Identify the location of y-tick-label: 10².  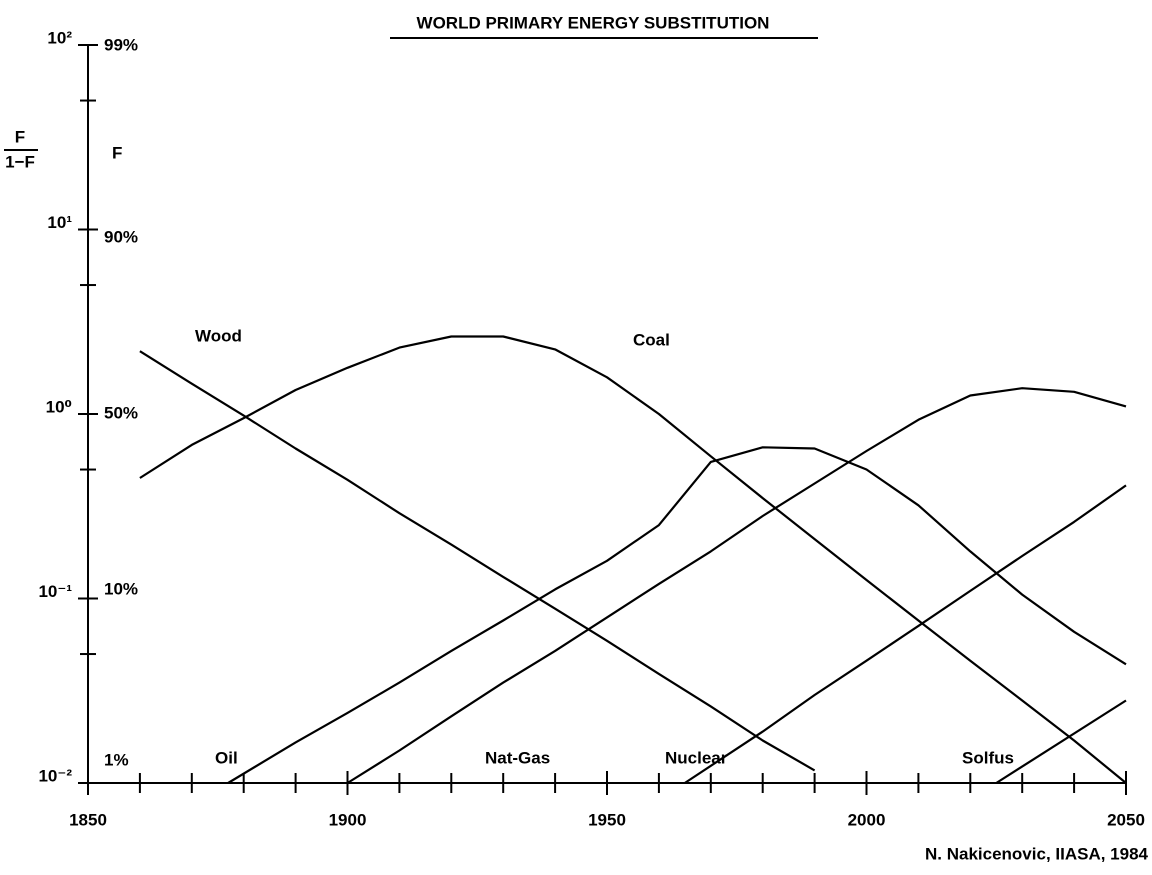
(59, 37).